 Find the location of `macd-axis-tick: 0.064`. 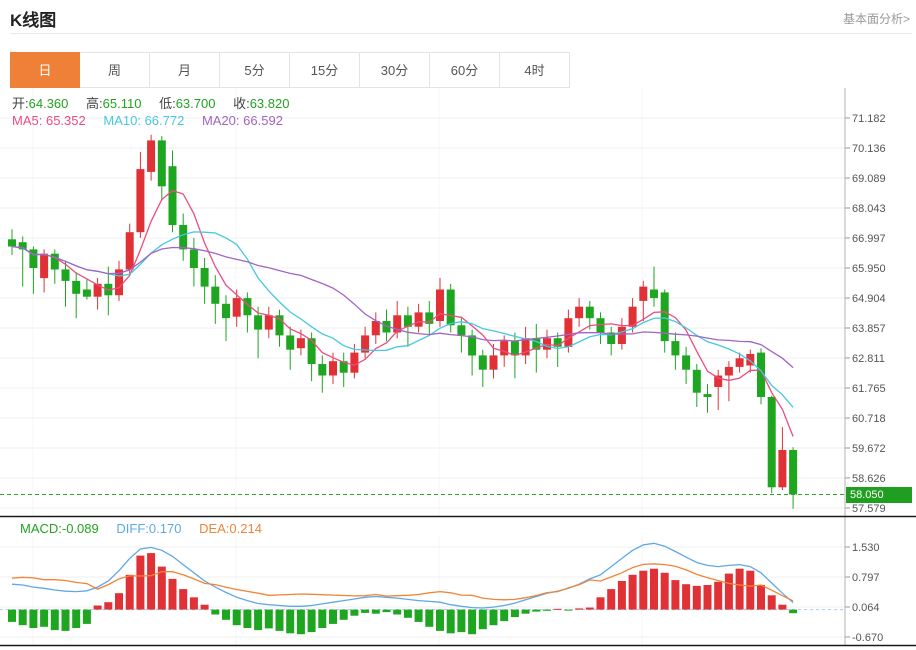

macd-axis-tick: 0.064 is located at coordinates (866, 608).